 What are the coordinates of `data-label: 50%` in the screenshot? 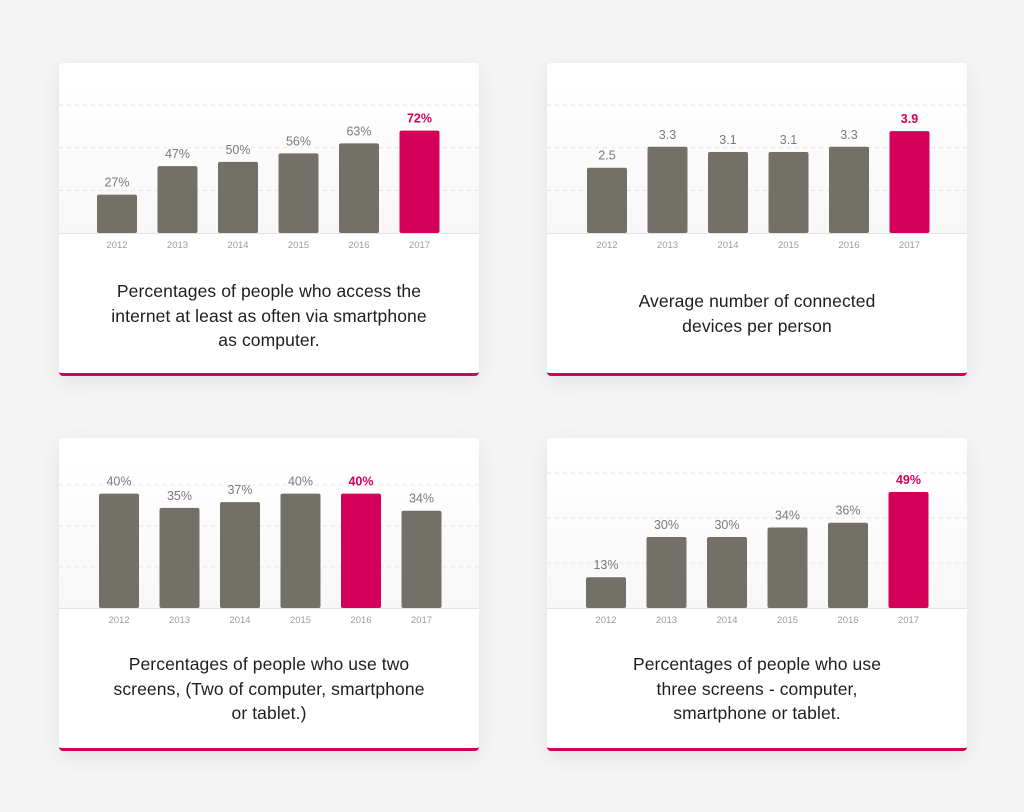 It's located at (237, 150).